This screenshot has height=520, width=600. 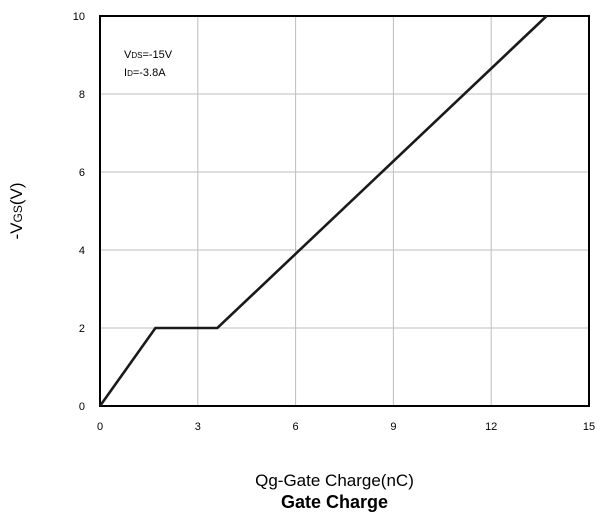 What do you see at coordinates (82, 407) in the screenshot?
I see `y-tick-label: 0` at bounding box center [82, 407].